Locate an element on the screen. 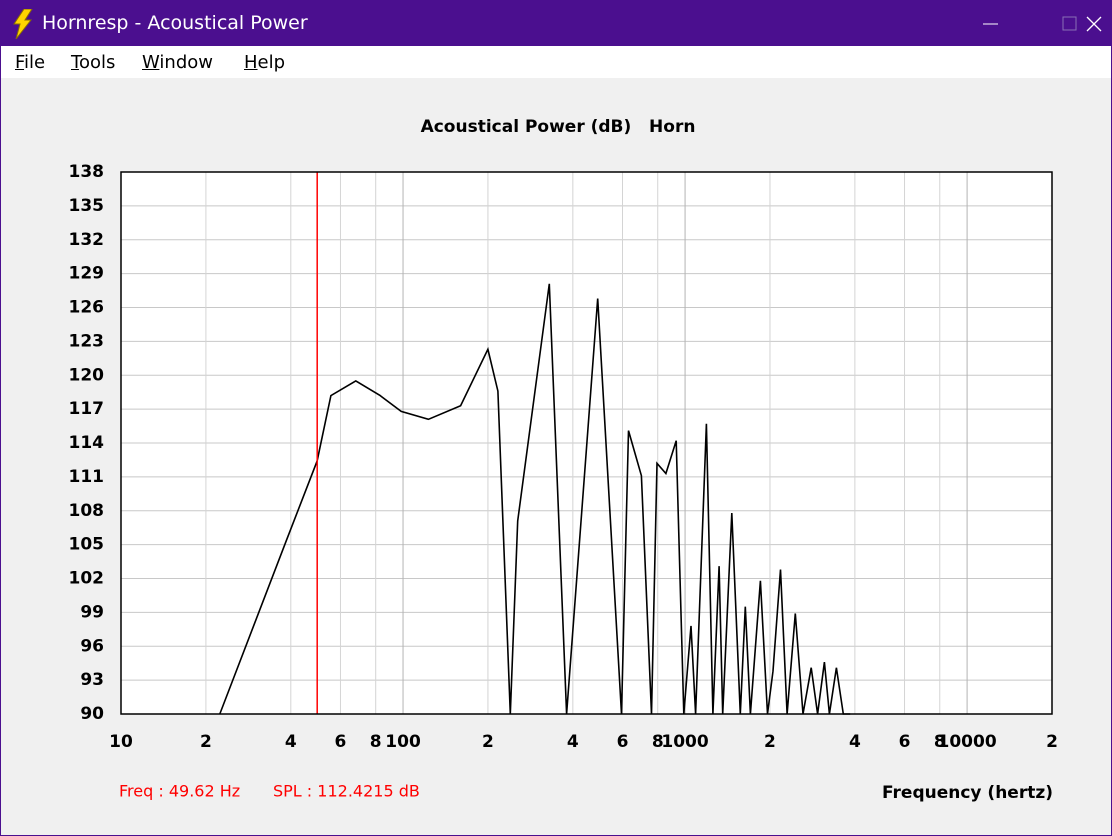 This screenshot has height=836, width=1112. y-tick-label: 138 is located at coordinates (87, 172).